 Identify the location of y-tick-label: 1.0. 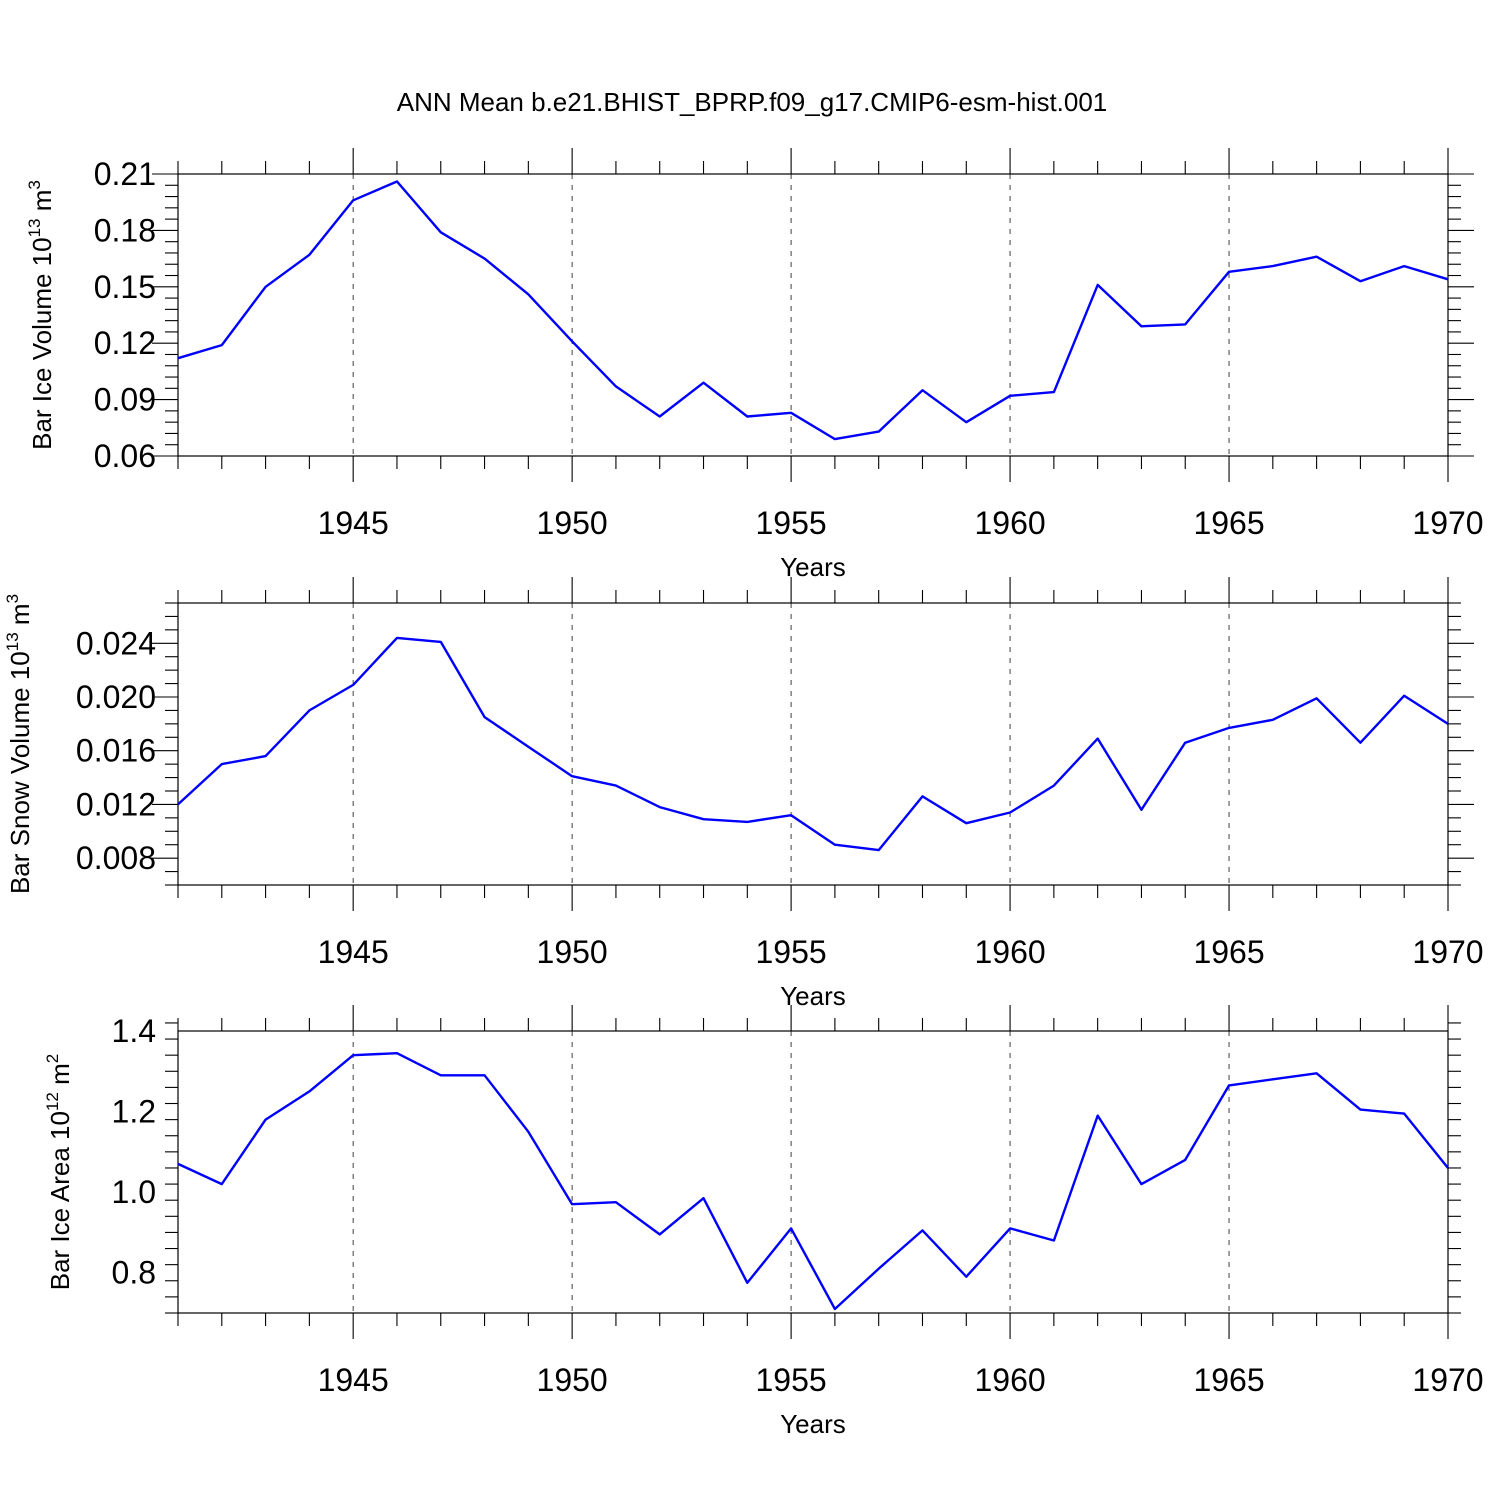
(134, 1192).